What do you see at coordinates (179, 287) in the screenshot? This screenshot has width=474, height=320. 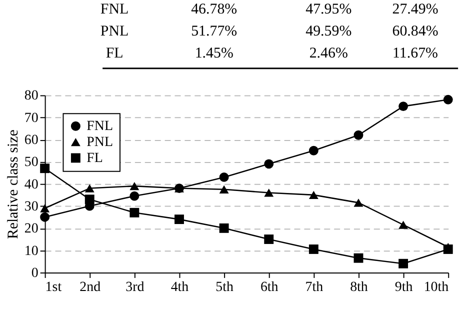 I see `x-tick-label: 4th` at bounding box center [179, 287].